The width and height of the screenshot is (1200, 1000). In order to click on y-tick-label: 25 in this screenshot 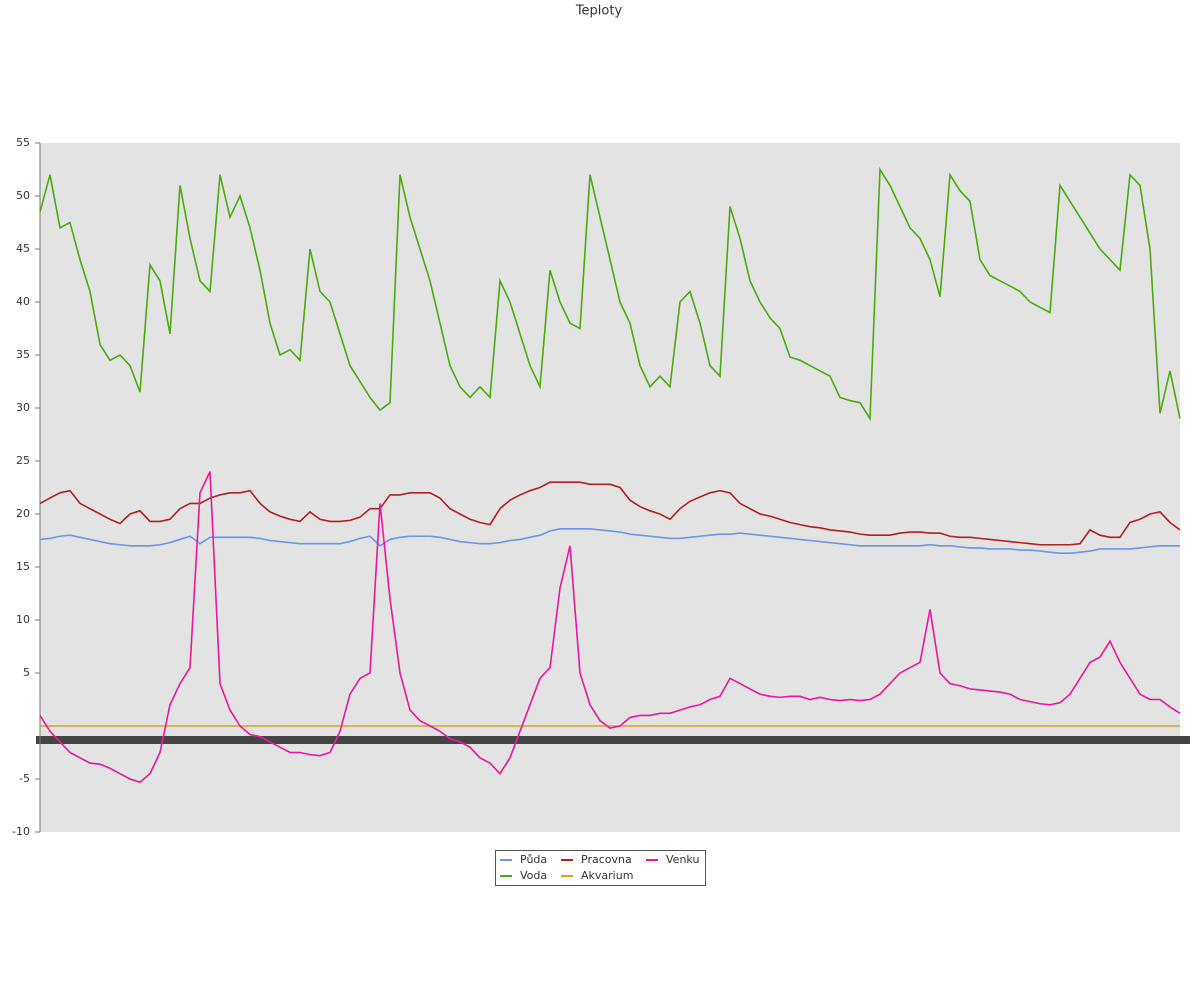, I will do `click(23, 460)`.